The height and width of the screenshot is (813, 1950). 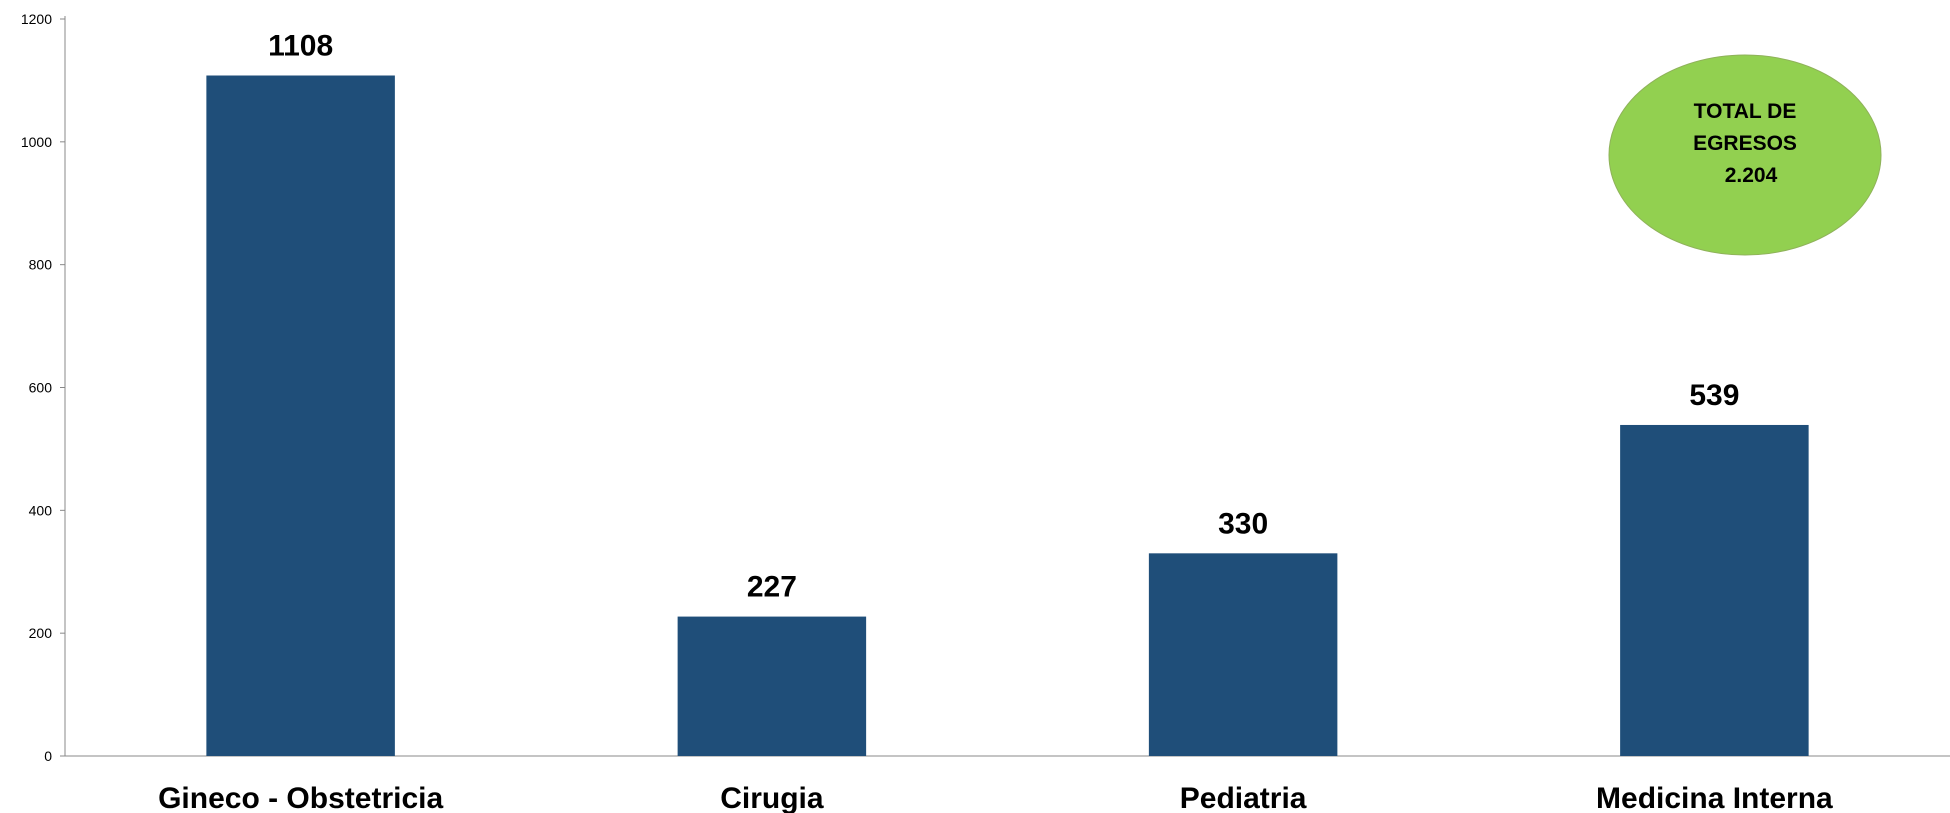 What do you see at coordinates (1714, 395) in the screenshot?
I see `data-label: 539` at bounding box center [1714, 395].